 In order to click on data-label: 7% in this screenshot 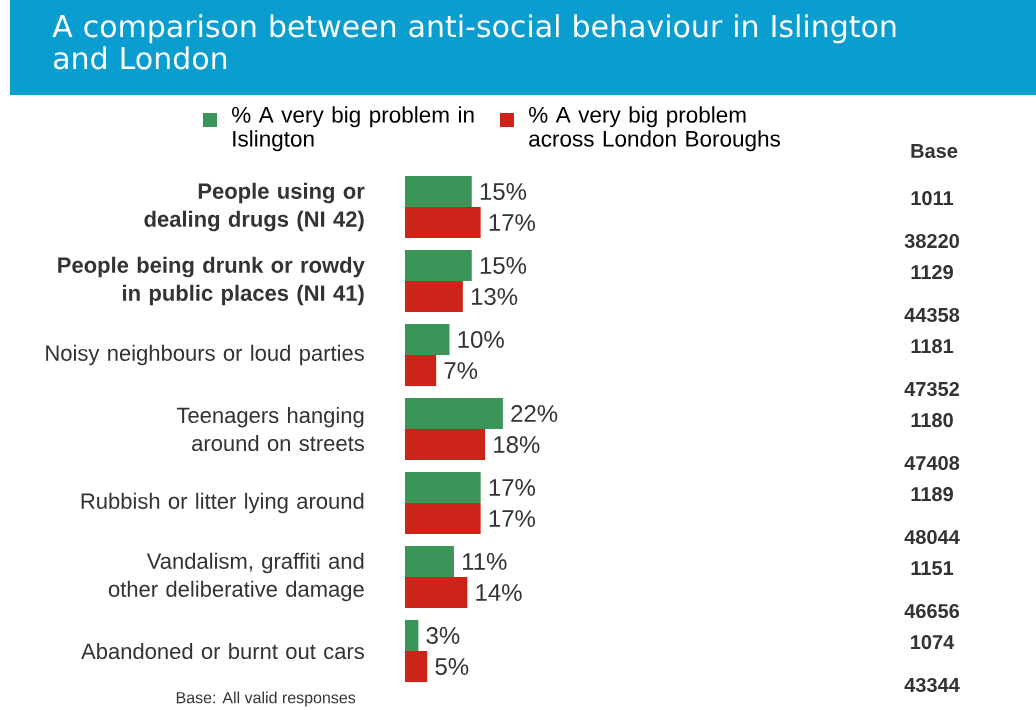, I will do `click(461, 370)`.